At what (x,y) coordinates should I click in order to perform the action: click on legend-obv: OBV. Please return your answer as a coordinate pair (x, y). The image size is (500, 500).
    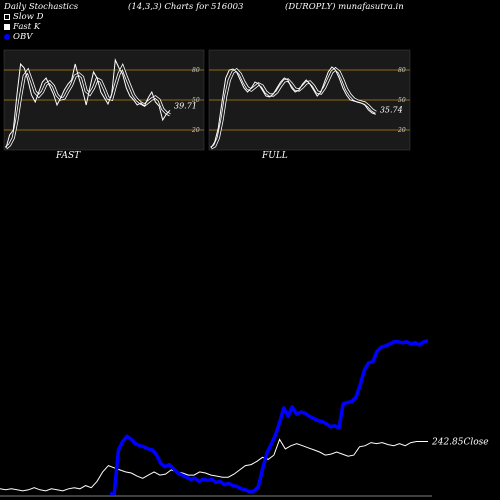
    Looking at the image, I should click on (18, 37).